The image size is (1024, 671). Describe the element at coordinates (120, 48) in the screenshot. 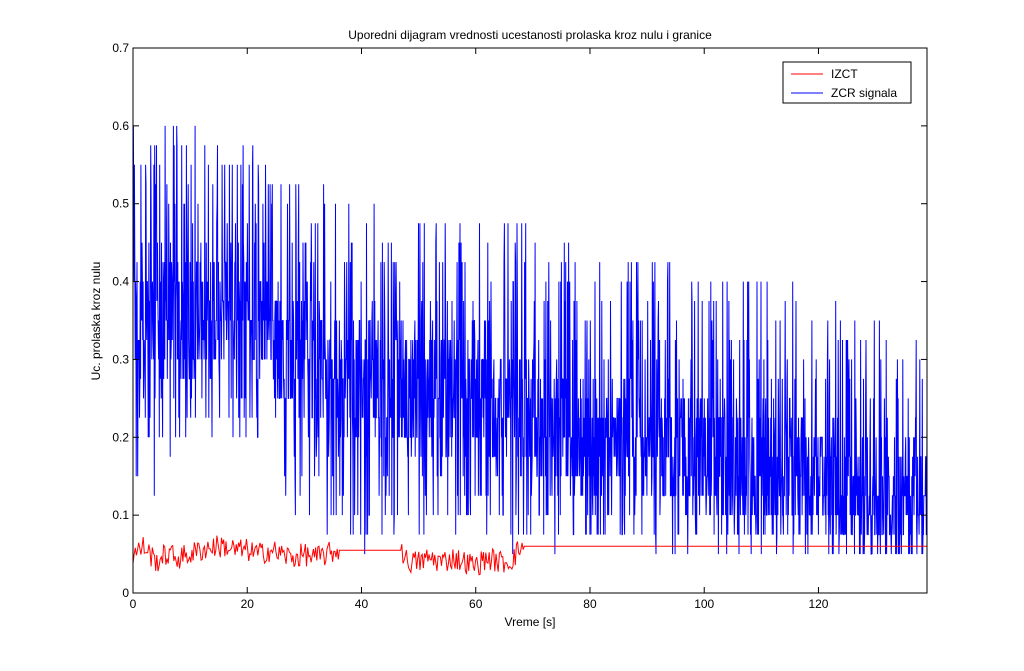

I see `y-tick-label: 0.7` at that location.